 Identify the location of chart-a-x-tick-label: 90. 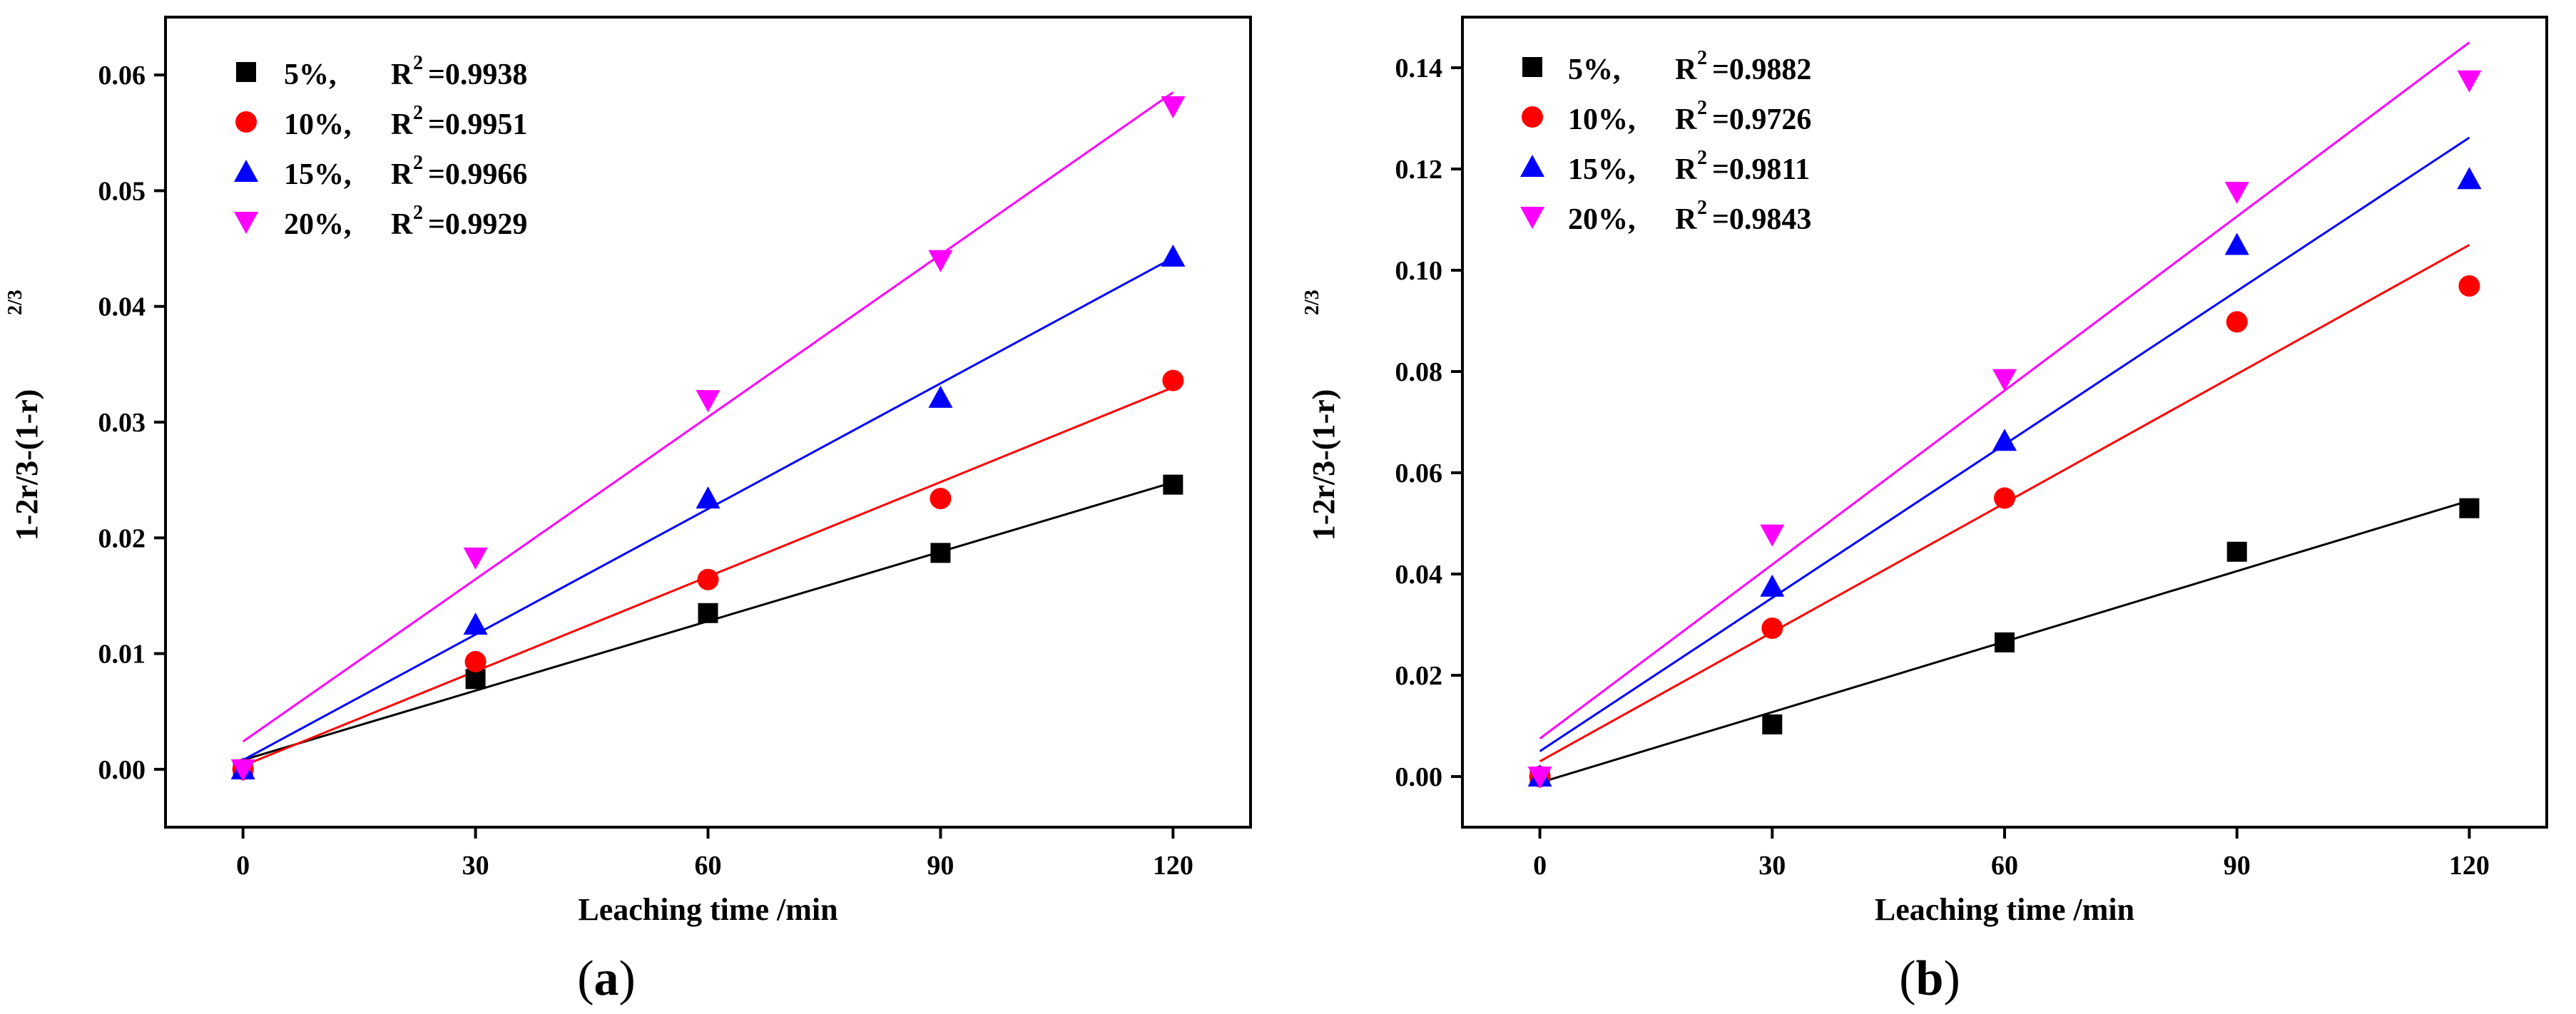
(940, 866).